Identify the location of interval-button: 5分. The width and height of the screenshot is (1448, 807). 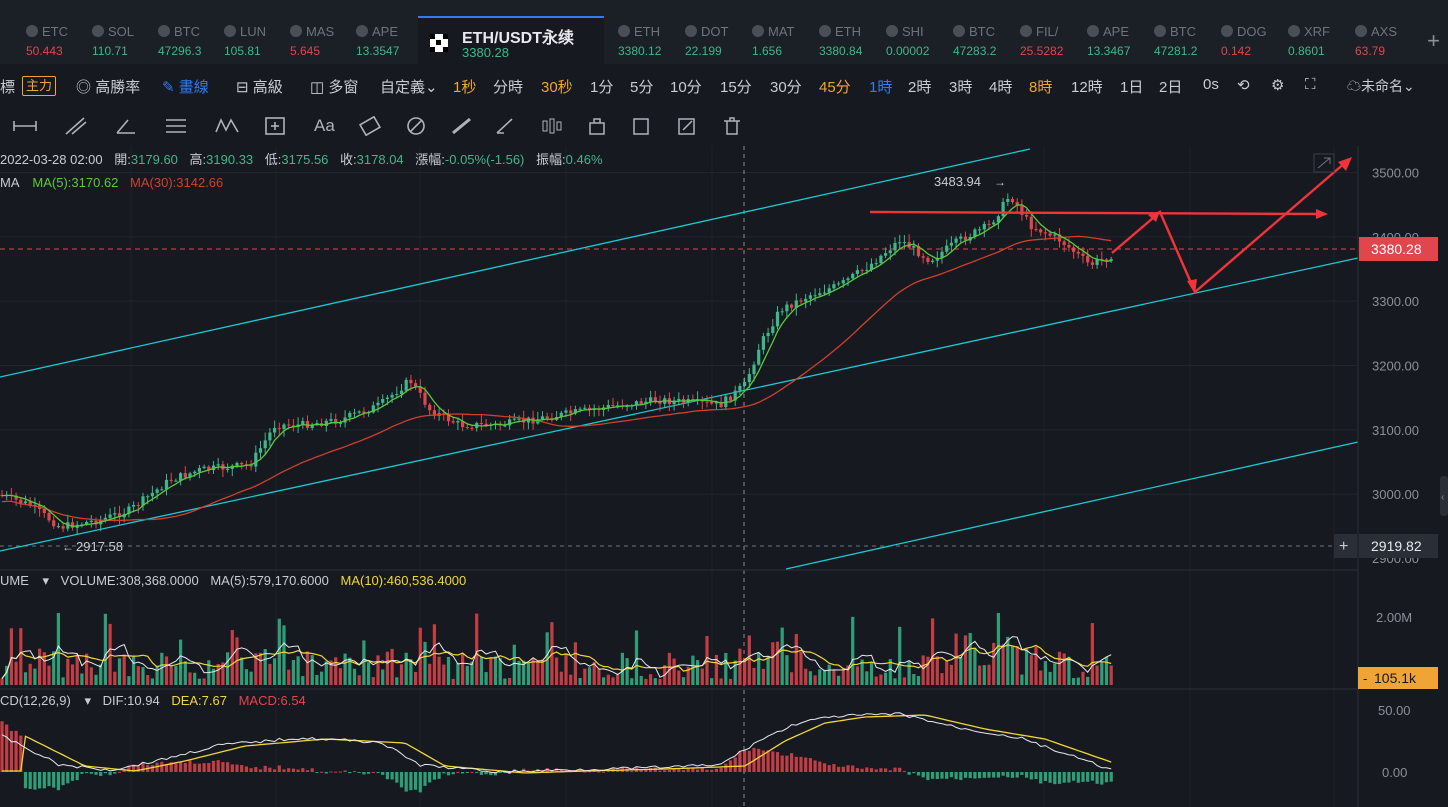
(642, 87).